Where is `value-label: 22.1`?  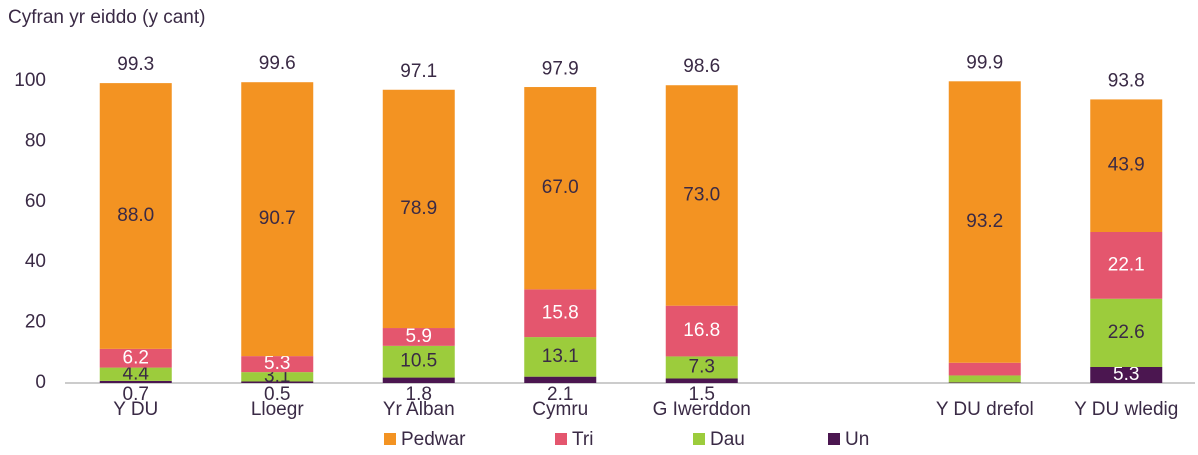
value-label: 22.1 is located at coordinates (1126, 264).